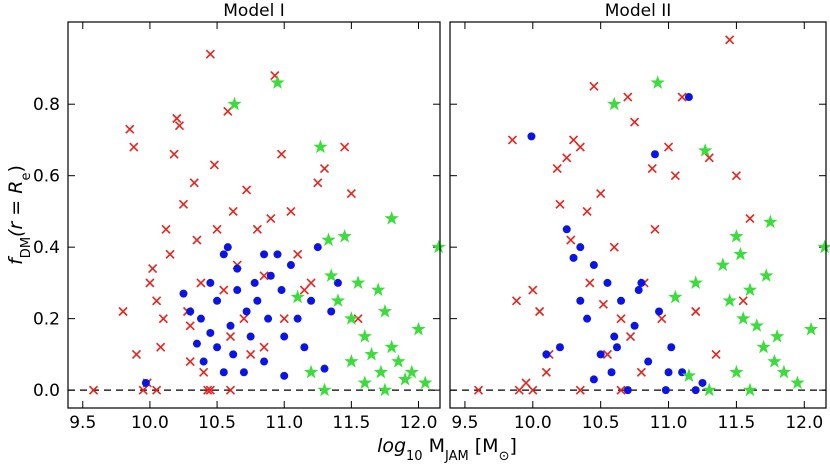 This screenshot has width=830, height=474. I want to click on x-tick-label: 11.0, so click(284, 423).